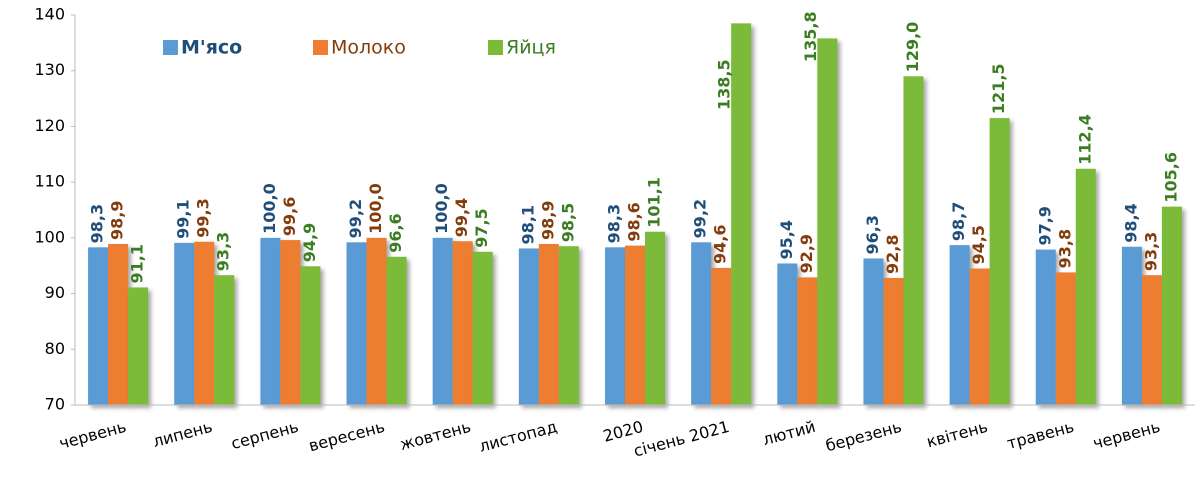 This screenshot has width=1202, height=479. Describe the element at coordinates (531, 48) in the screenshot. I see `legend-label: Яйця` at that location.